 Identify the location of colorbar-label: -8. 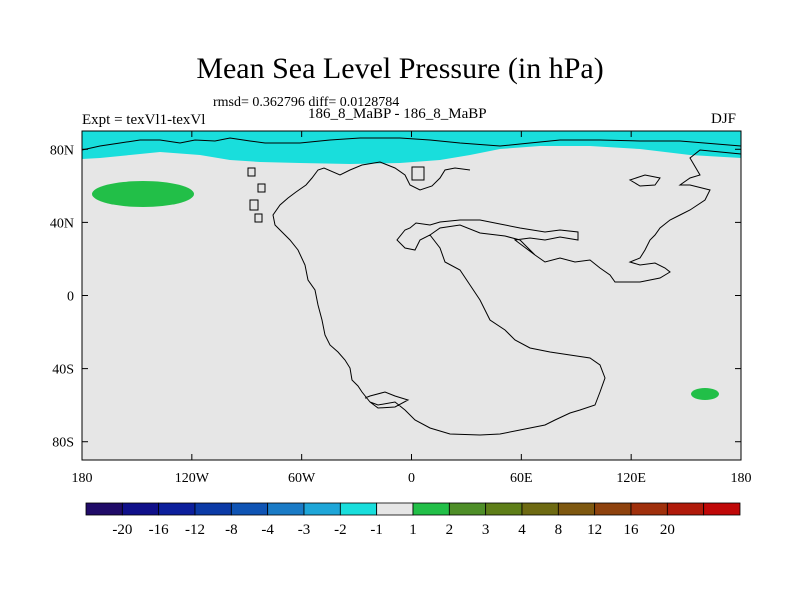
(231, 530).